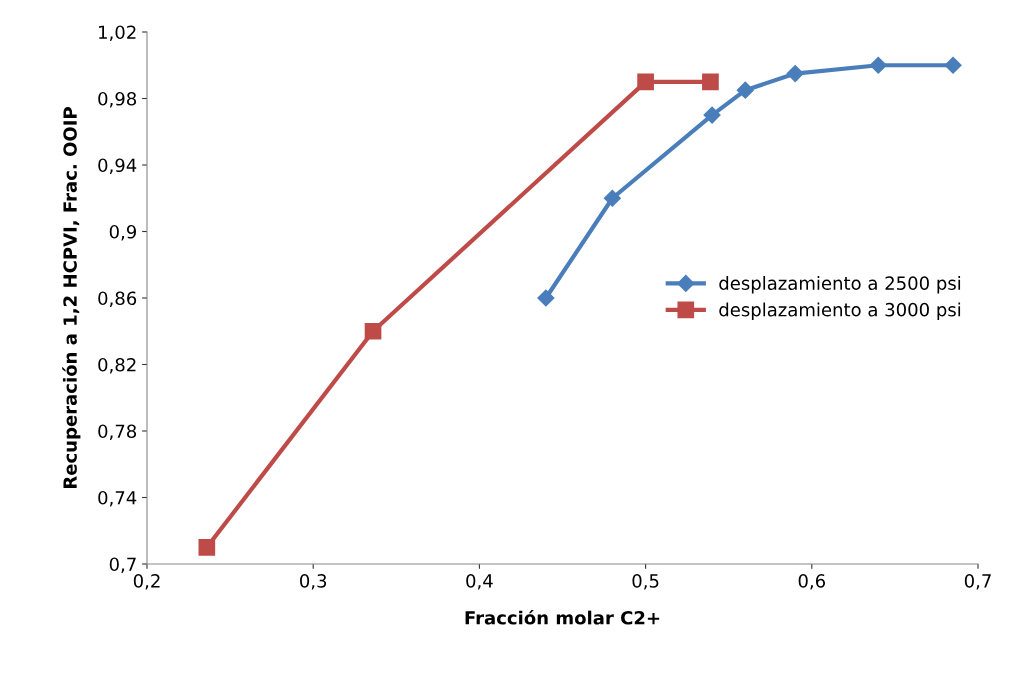  What do you see at coordinates (117, 166) in the screenshot?
I see `y-tick-label: 0,94` at bounding box center [117, 166].